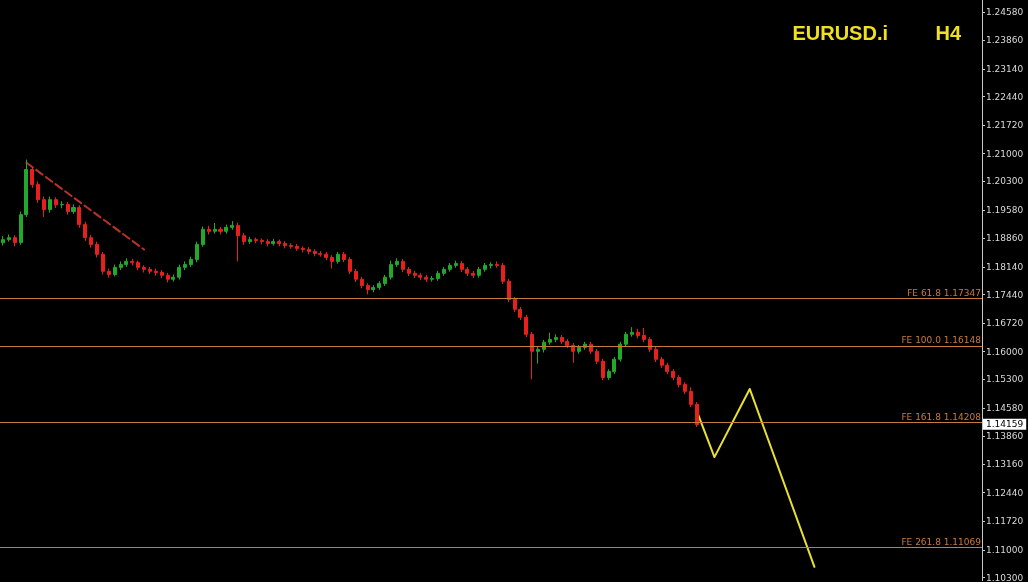  What do you see at coordinates (1005, 96) in the screenshot?
I see `y-tick-label: 1.22440` at bounding box center [1005, 96].